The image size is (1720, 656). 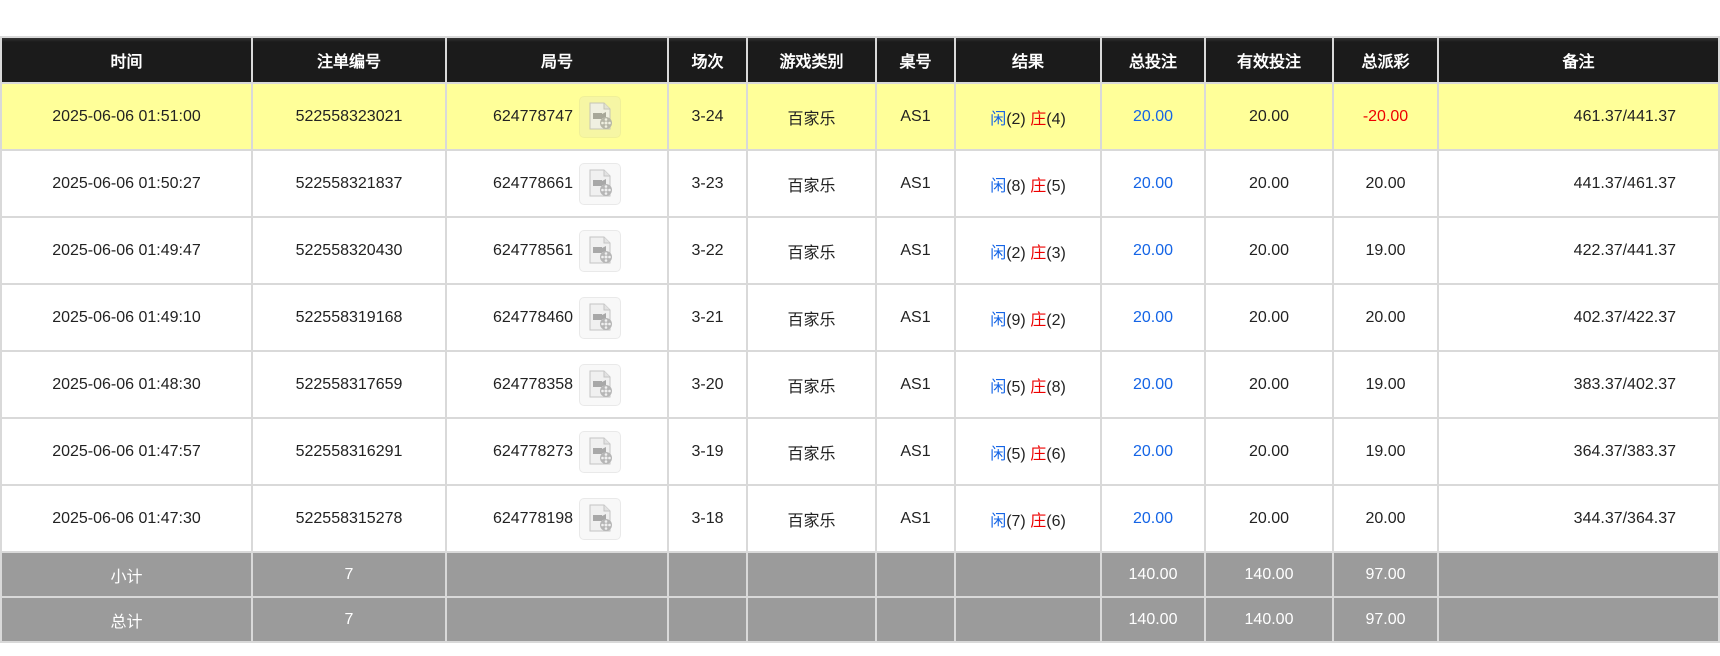 I want to click on column-header-total-bet: 总投注, so click(x=1153, y=60).